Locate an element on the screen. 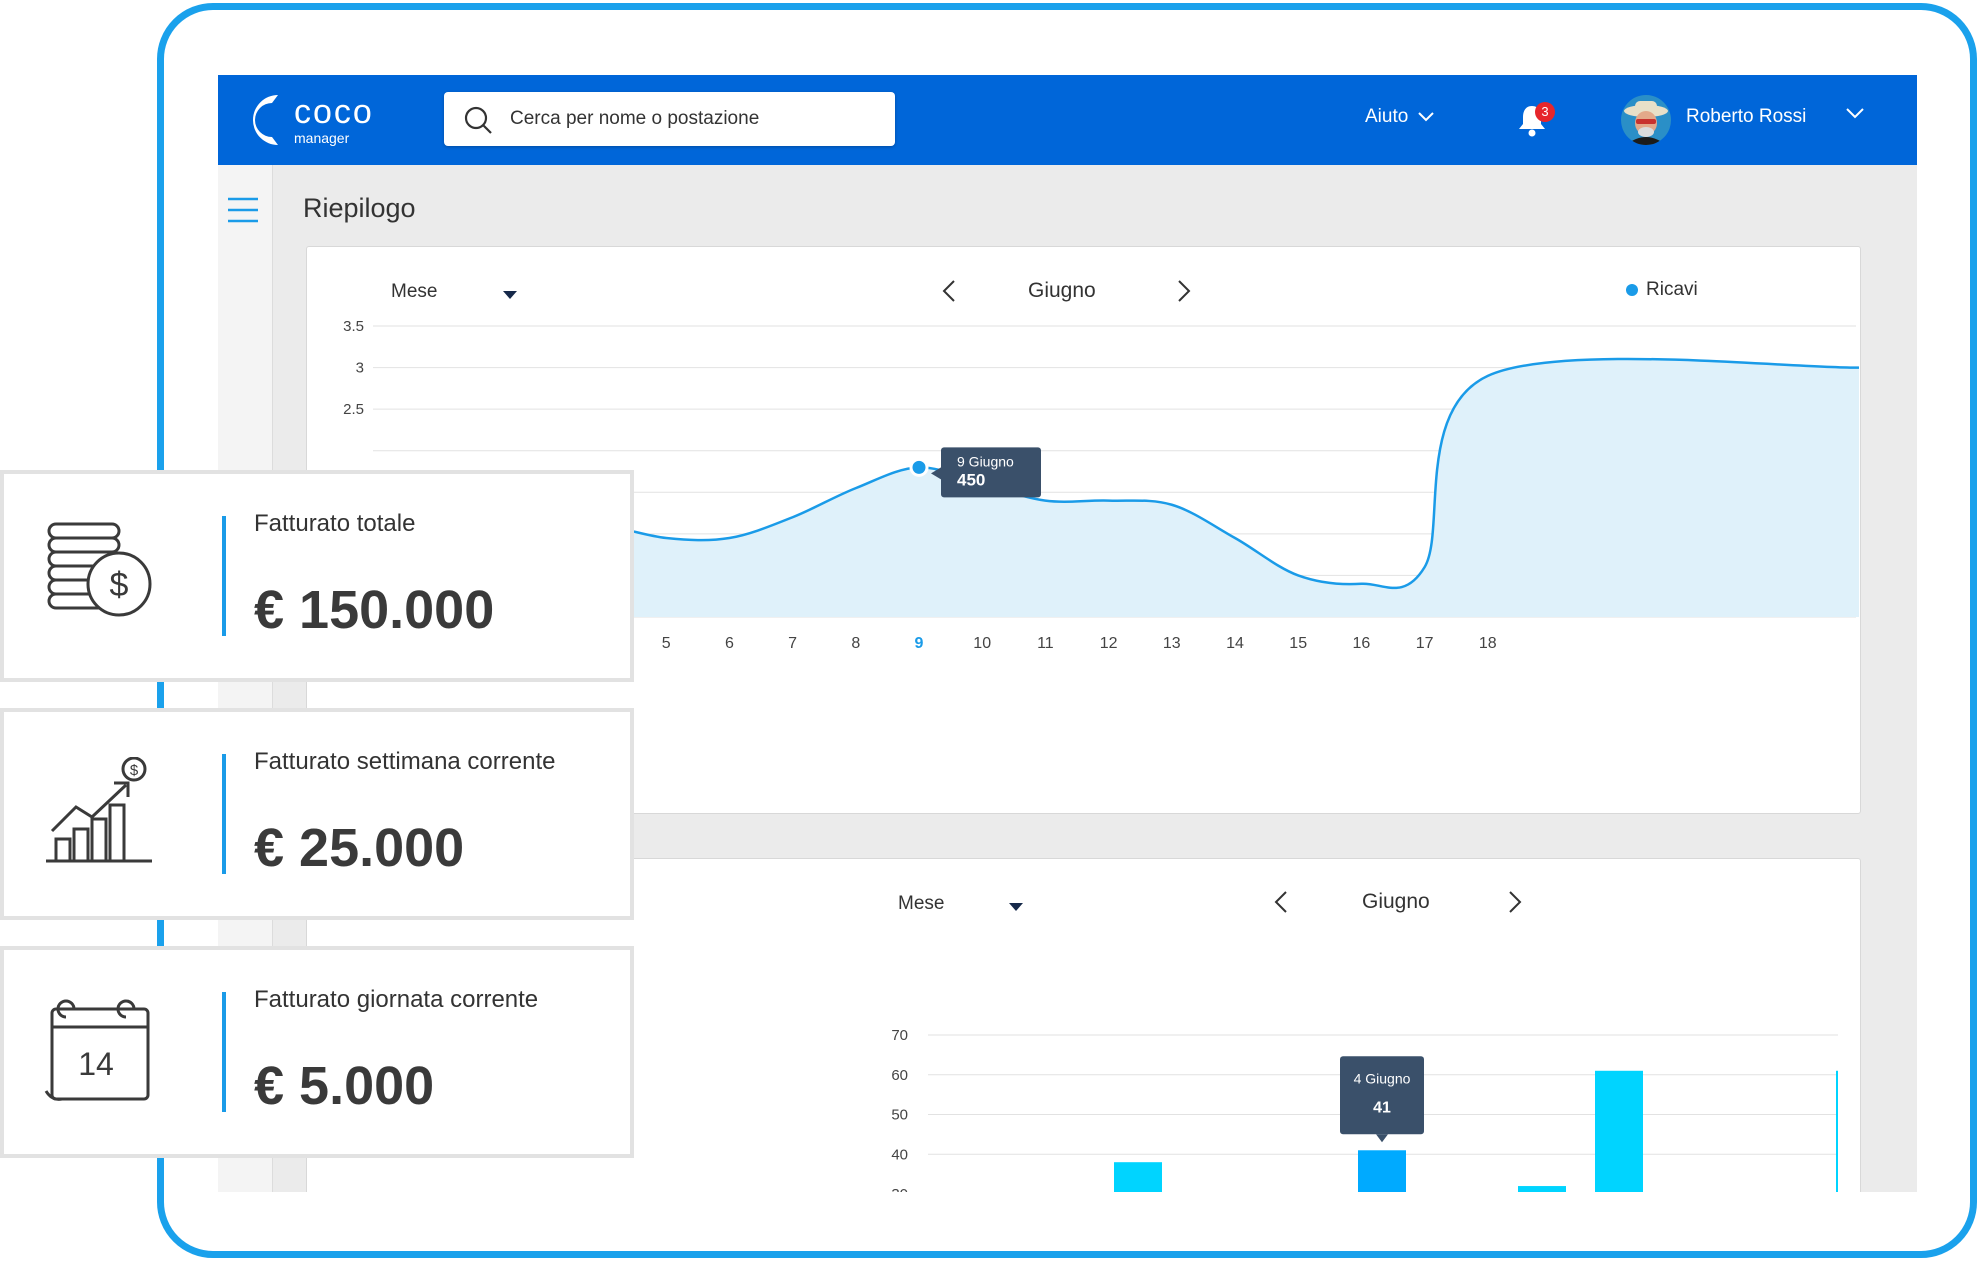  help-menu: Aiuto is located at coordinates (1400, 117).